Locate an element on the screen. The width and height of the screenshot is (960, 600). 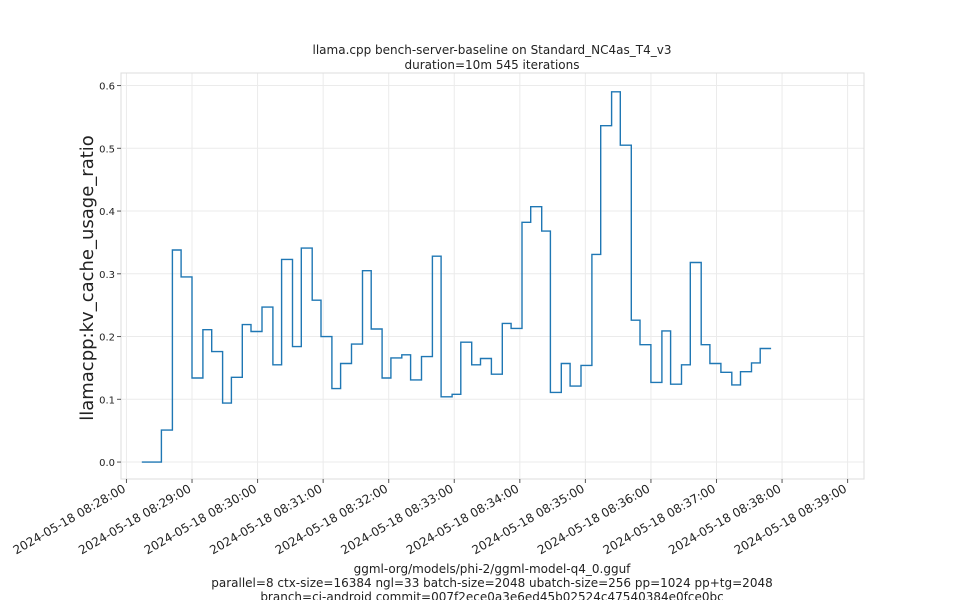
x-tick-label: 2024-05-18 08:38:00 is located at coordinates (724, 519).